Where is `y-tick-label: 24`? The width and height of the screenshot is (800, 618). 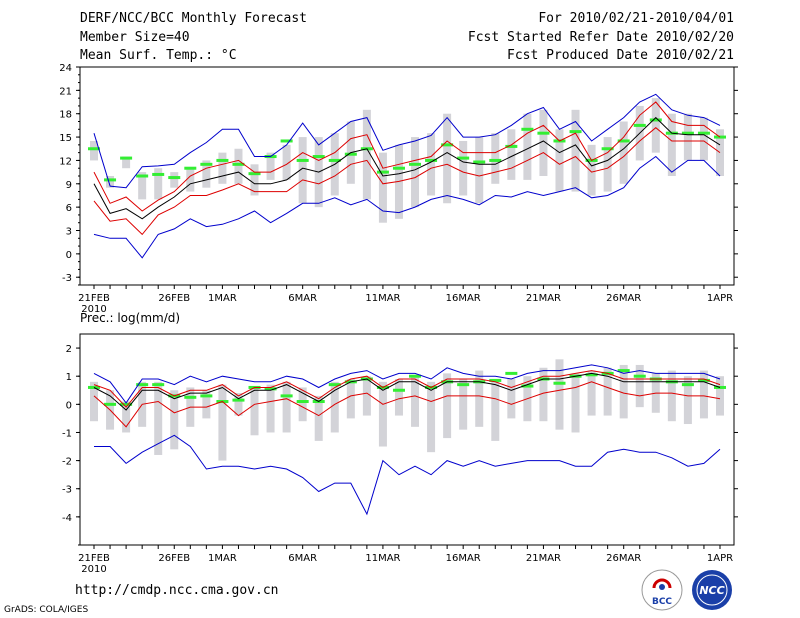 y-tick-label: 24 is located at coordinates (65, 68).